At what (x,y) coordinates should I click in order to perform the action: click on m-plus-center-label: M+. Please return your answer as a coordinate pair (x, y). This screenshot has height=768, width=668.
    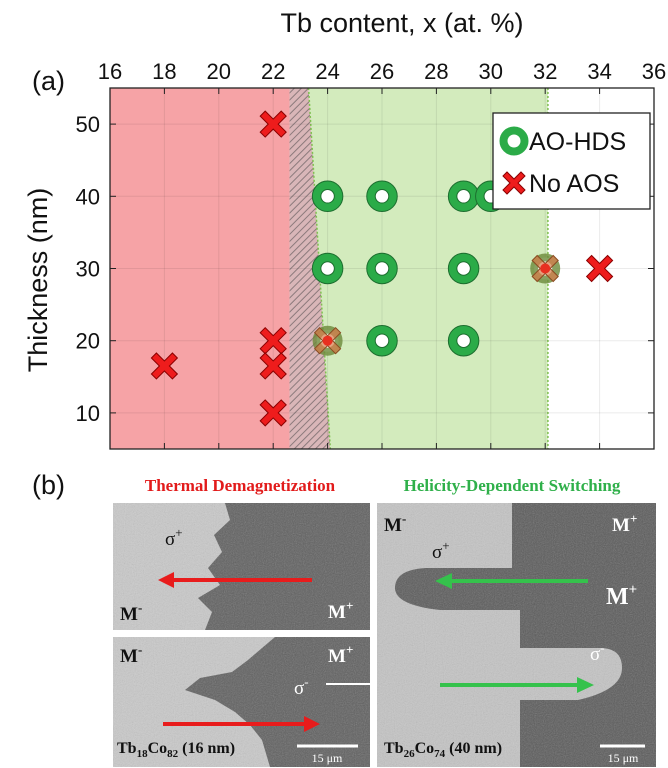
    Looking at the image, I should click on (621, 596).